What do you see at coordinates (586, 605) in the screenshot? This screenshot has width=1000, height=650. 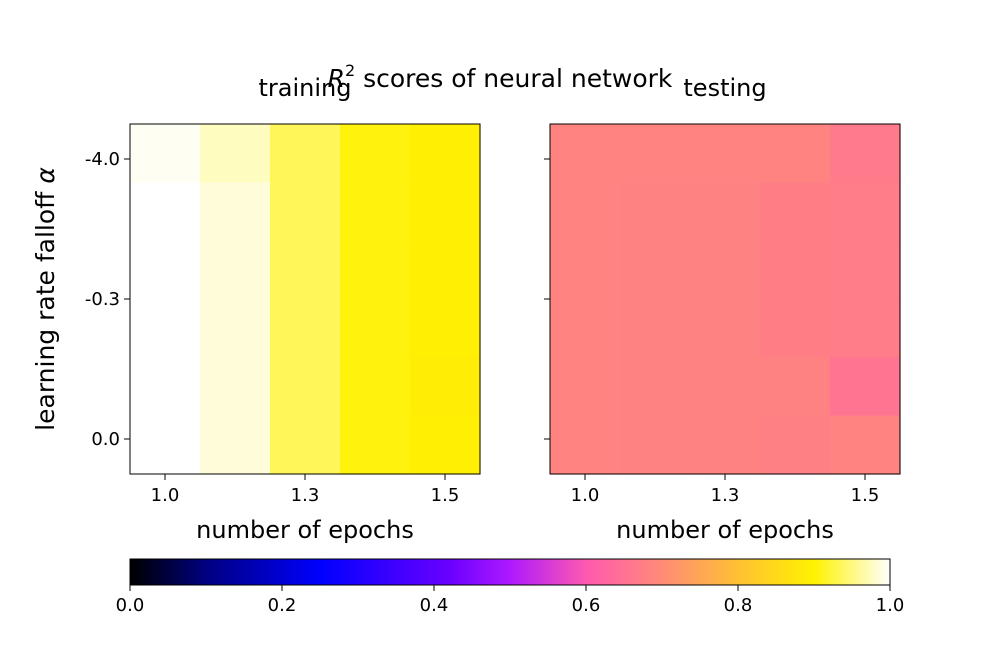 I see `colorbar-tick-label: 0.6` at bounding box center [586, 605].